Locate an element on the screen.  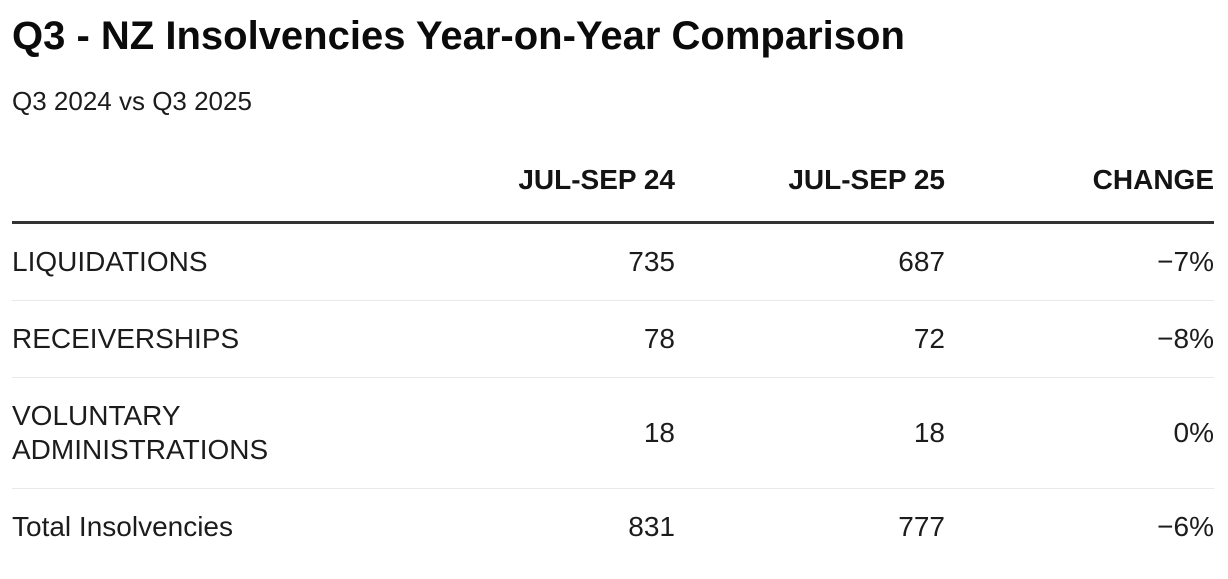
column-header-change: CHANGE is located at coordinates (1079, 193).